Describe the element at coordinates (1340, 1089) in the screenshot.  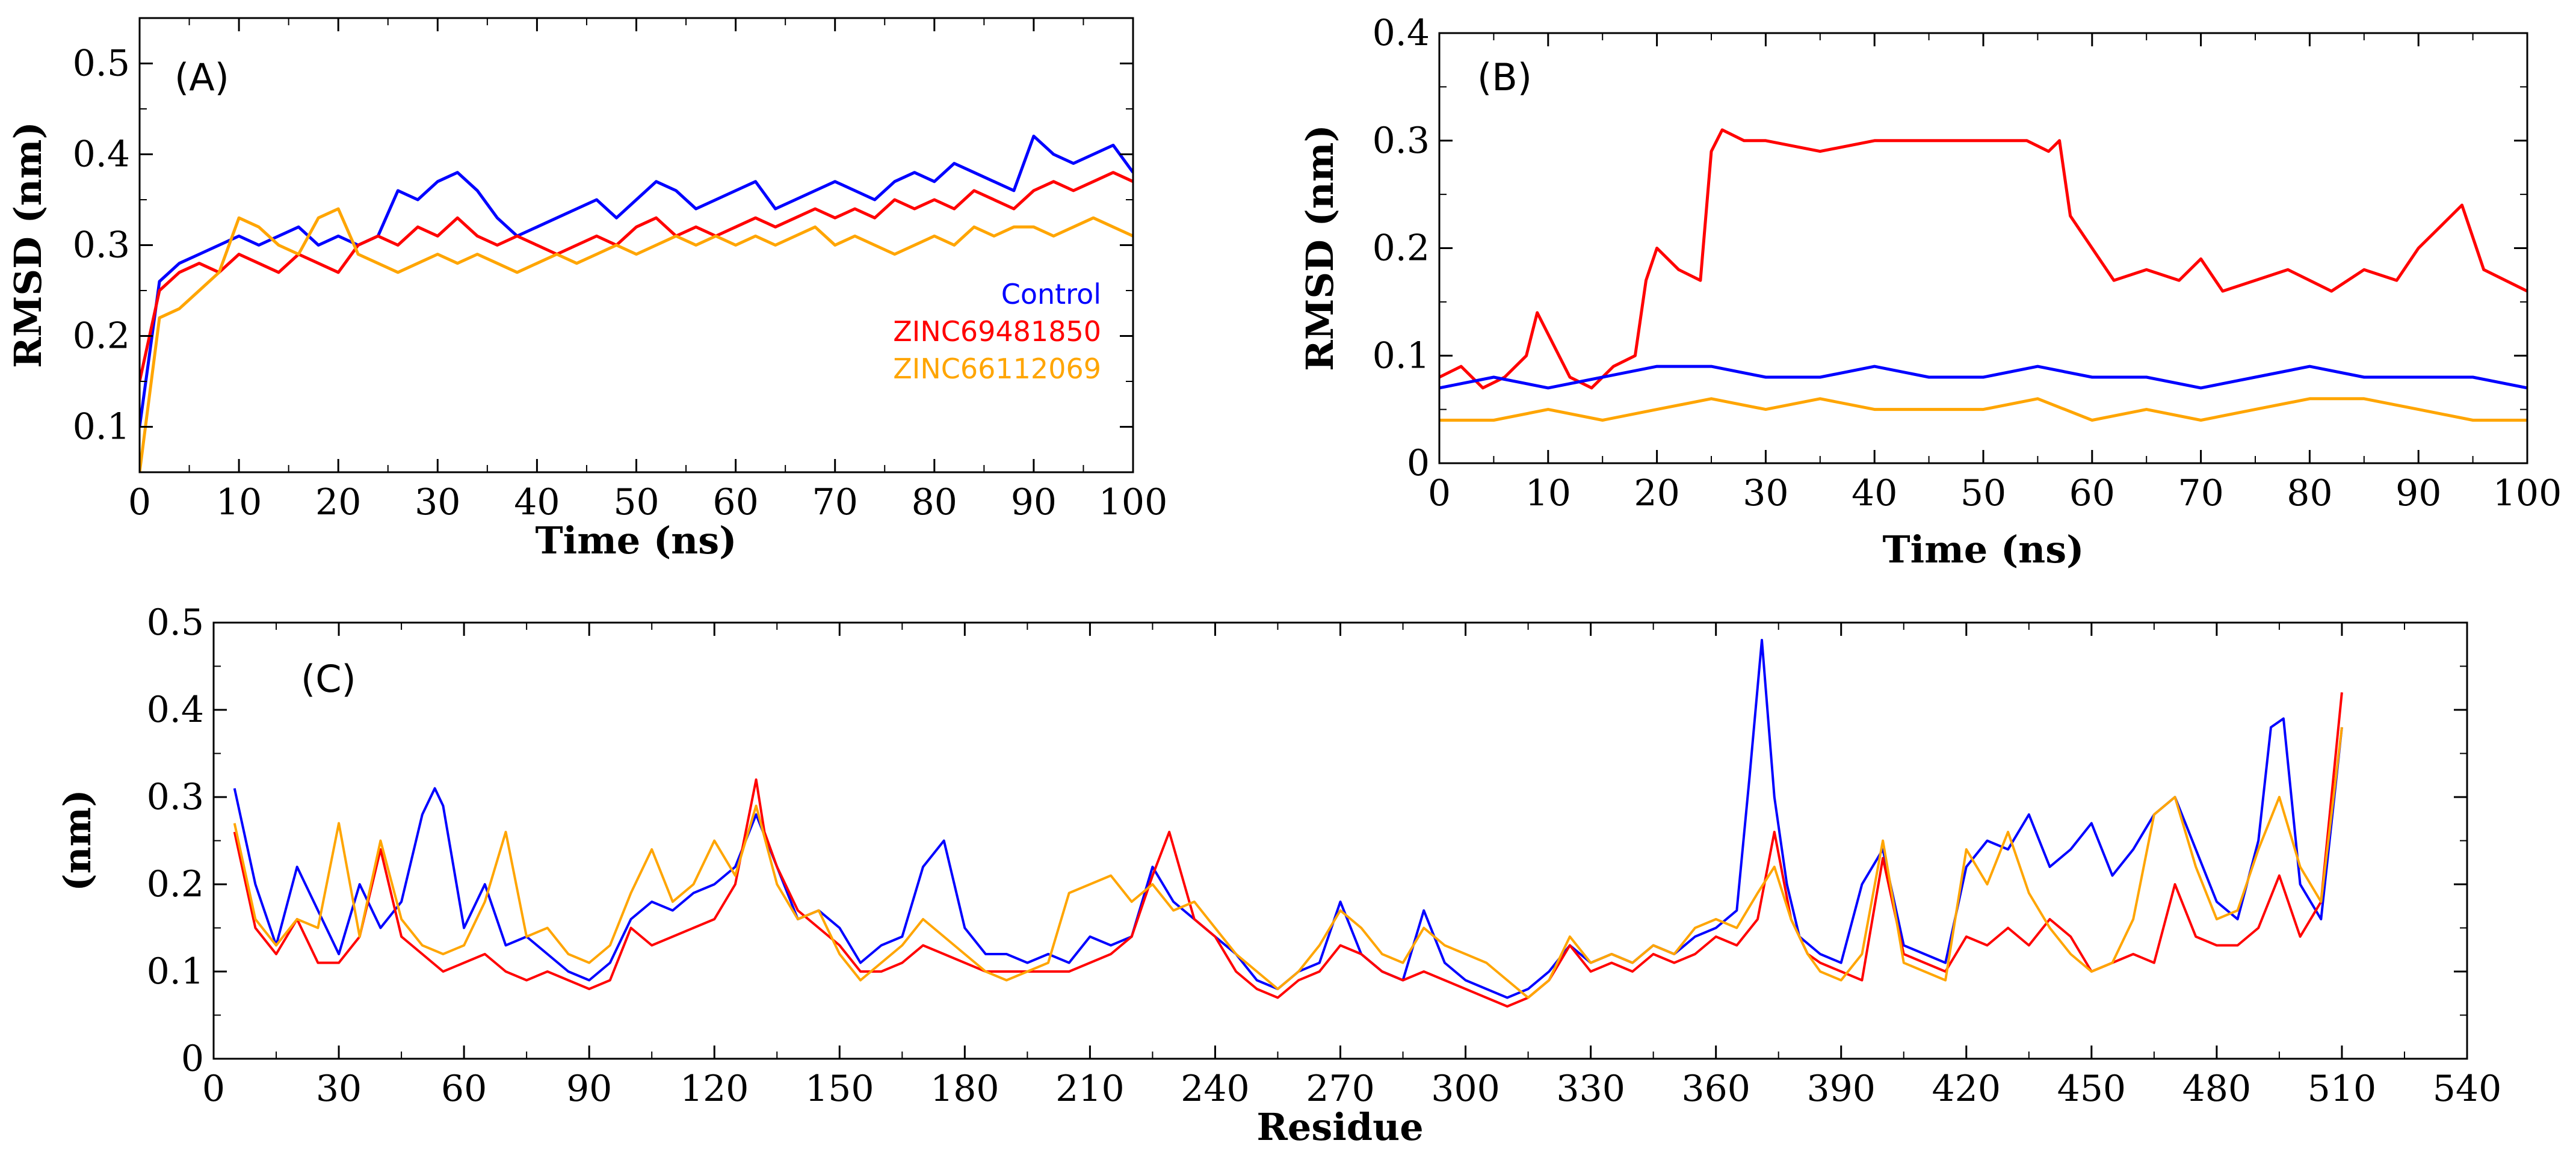
I see `x-tick-label: 270` at that location.